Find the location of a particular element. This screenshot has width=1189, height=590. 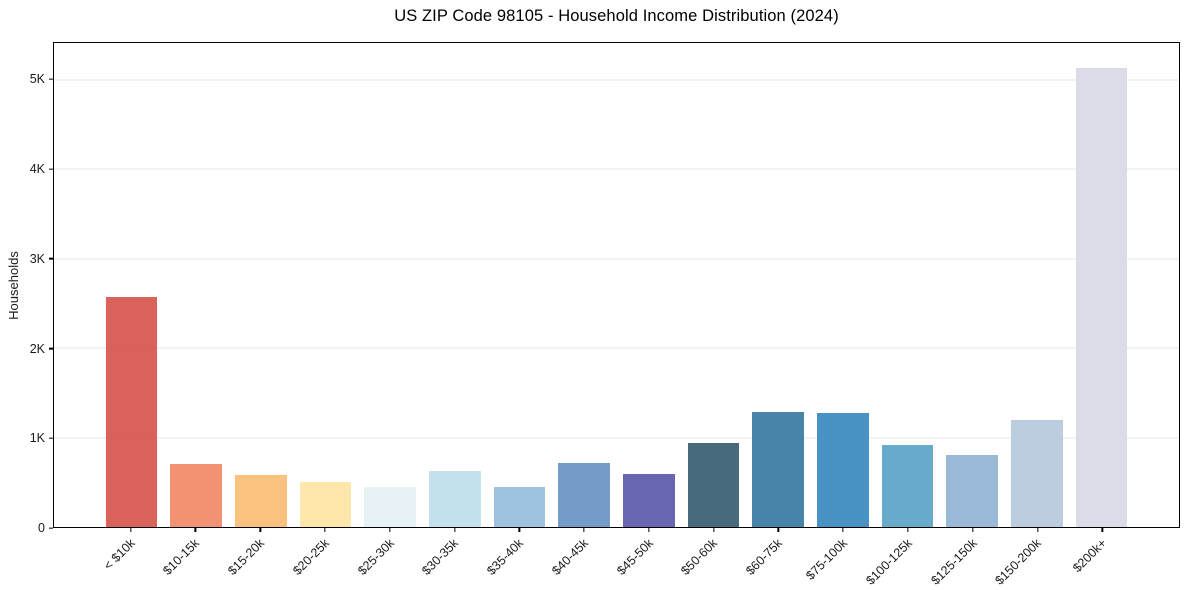

x-tick-label-1: $10-15k is located at coordinates (181, 557).